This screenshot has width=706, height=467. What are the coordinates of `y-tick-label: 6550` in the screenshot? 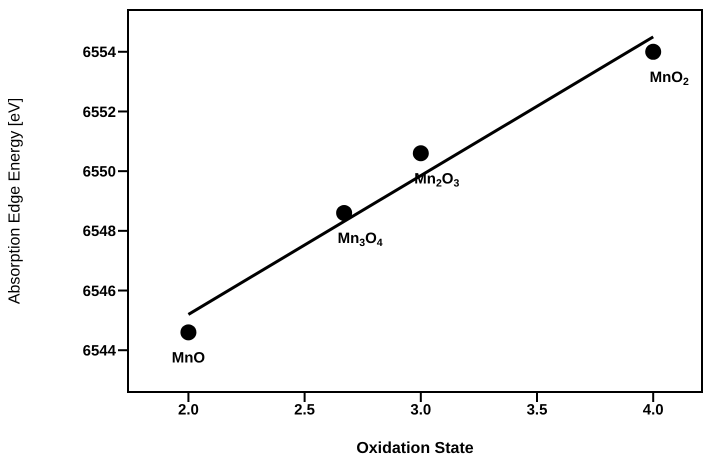 It's located at (99, 171).